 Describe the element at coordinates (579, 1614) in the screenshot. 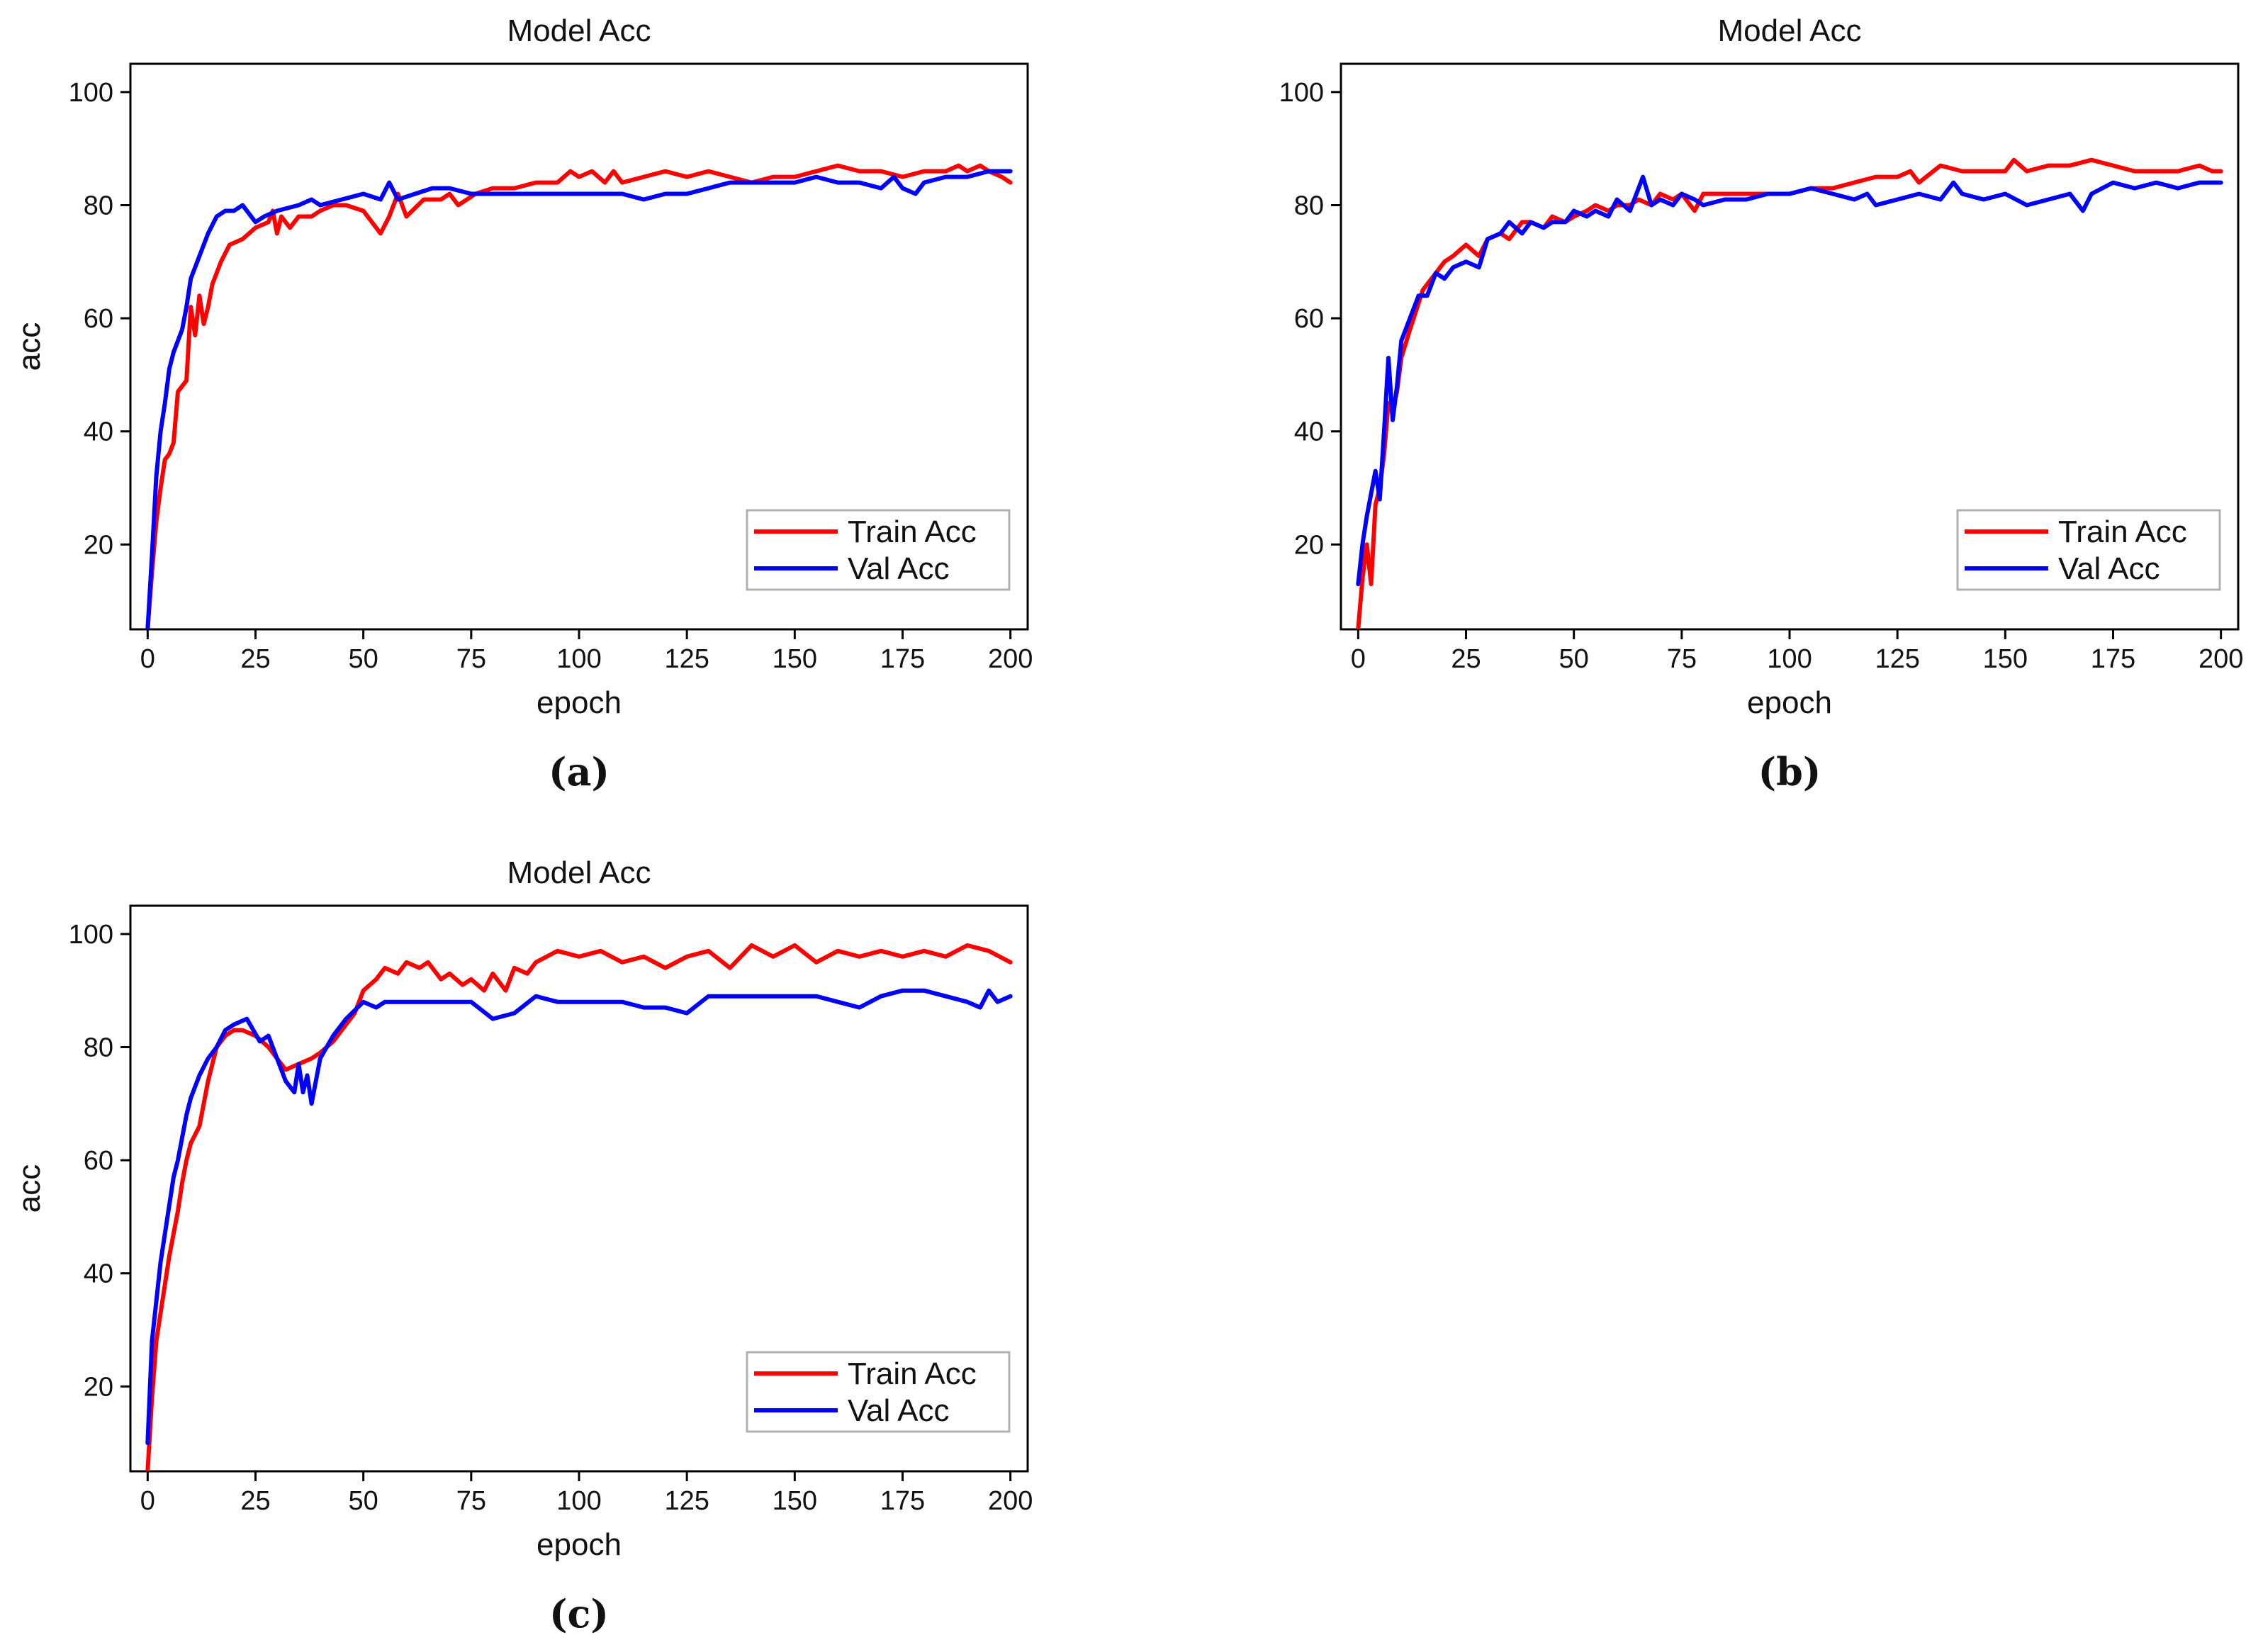

I see `panel-label: (c)` at that location.